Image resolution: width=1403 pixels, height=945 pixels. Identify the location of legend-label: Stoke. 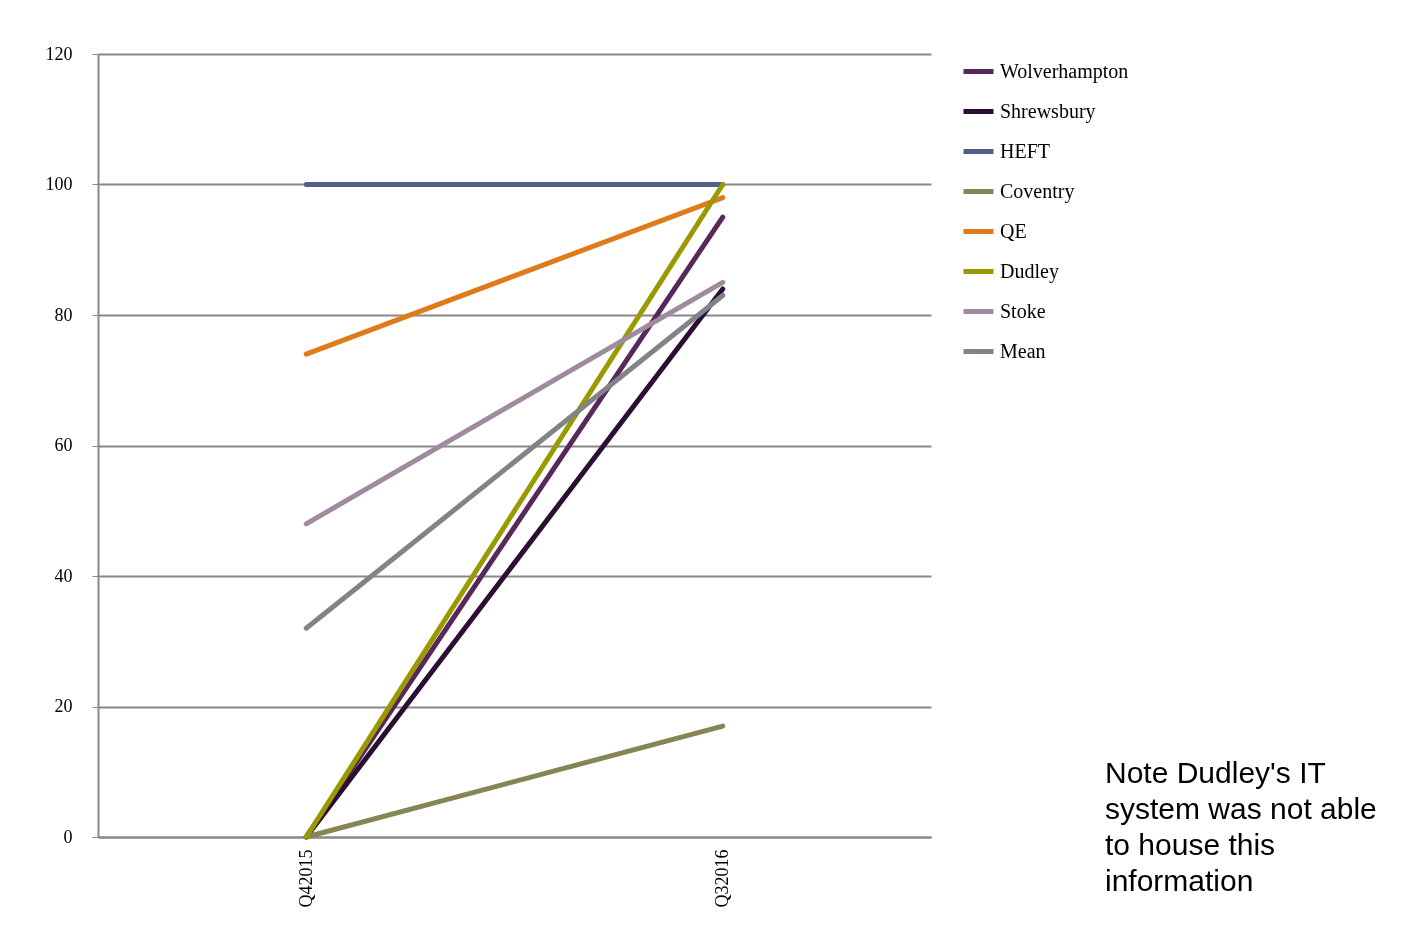
(1023, 310).